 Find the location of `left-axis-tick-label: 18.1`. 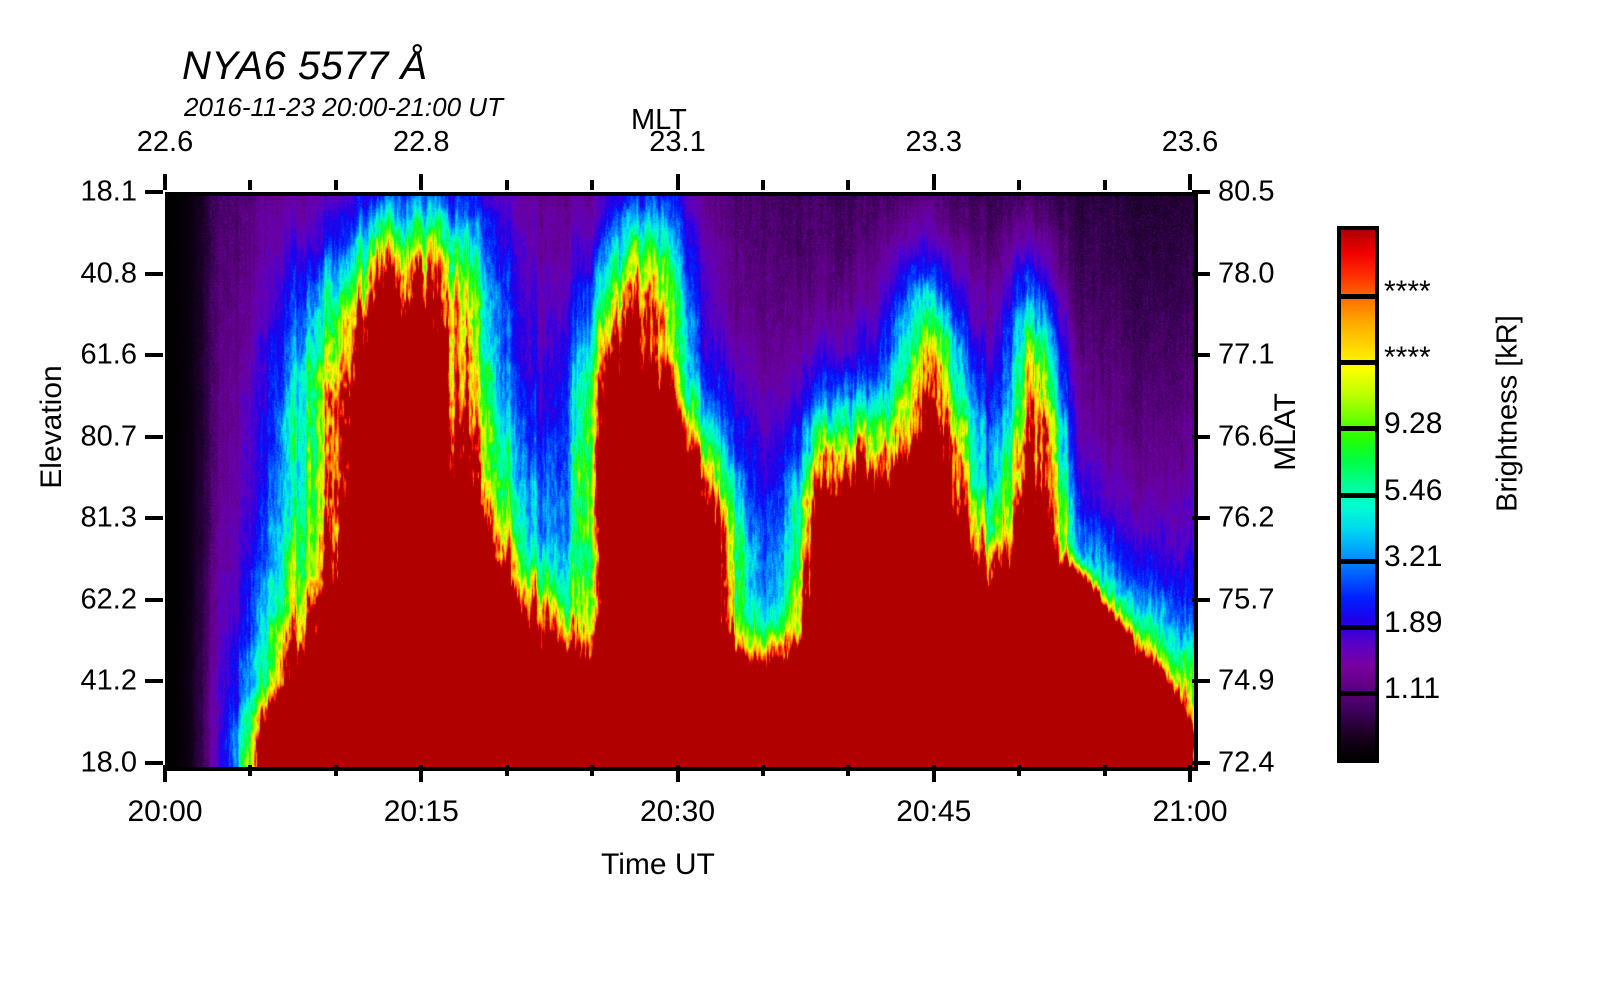

left-axis-tick-label: 18.1 is located at coordinates (108, 191).